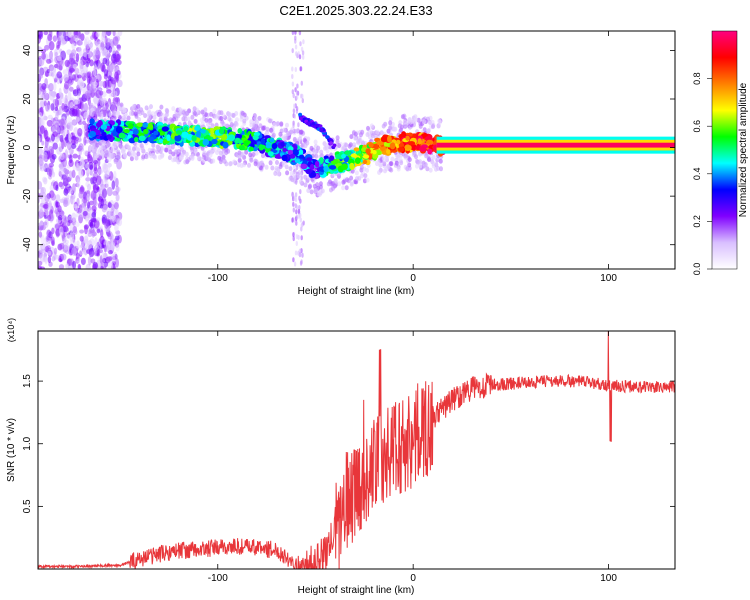 The height and width of the screenshot is (600, 750). What do you see at coordinates (697, 269) in the screenshot?
I see `colorbar-tick-label: 0.0` at bounding box center [697, 269].